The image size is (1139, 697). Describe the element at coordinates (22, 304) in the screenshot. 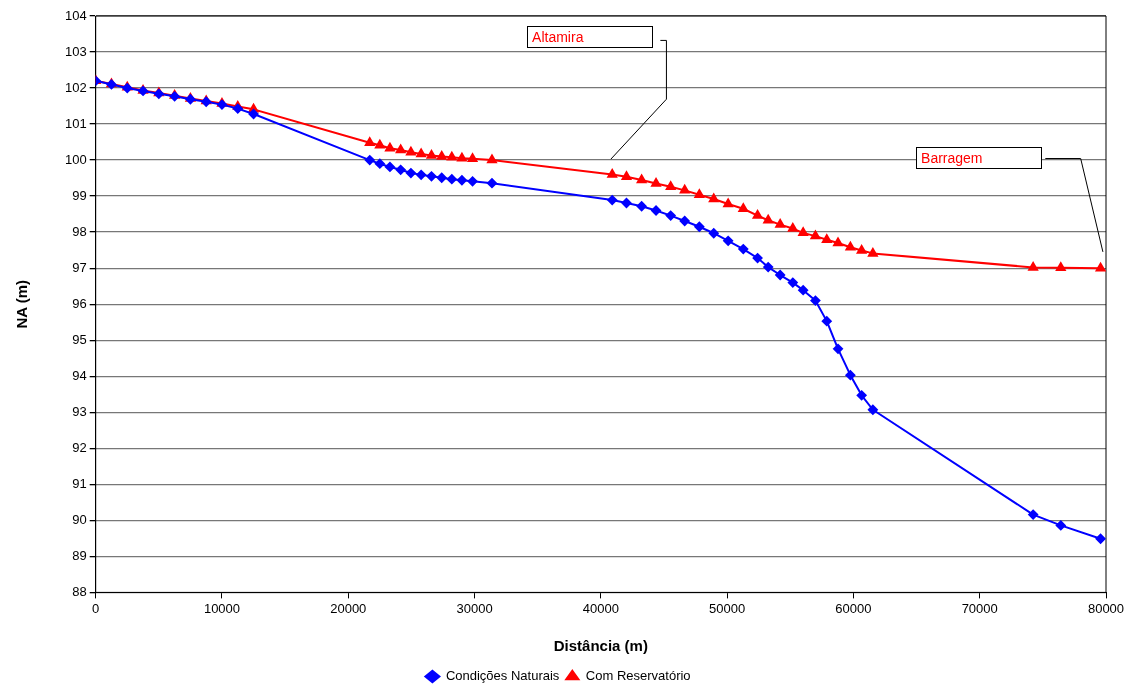

I see `y-axis-title: NA (m)` at that location.